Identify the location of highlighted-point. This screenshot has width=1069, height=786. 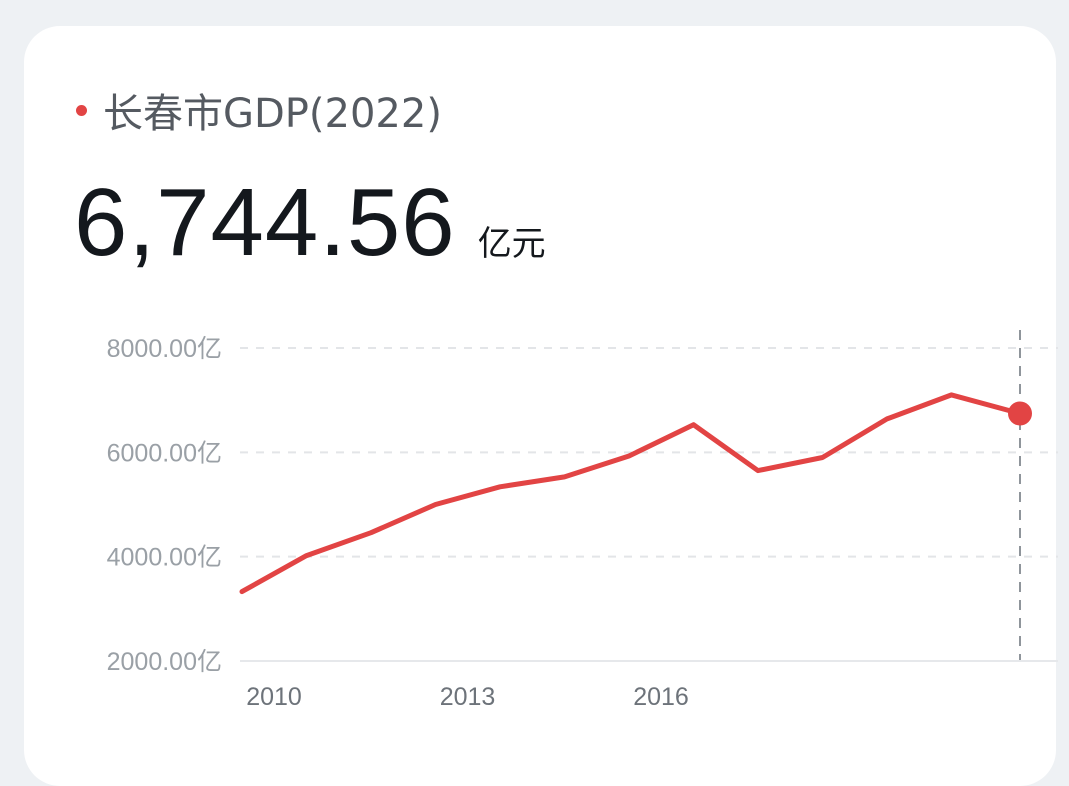
(1020, 413).